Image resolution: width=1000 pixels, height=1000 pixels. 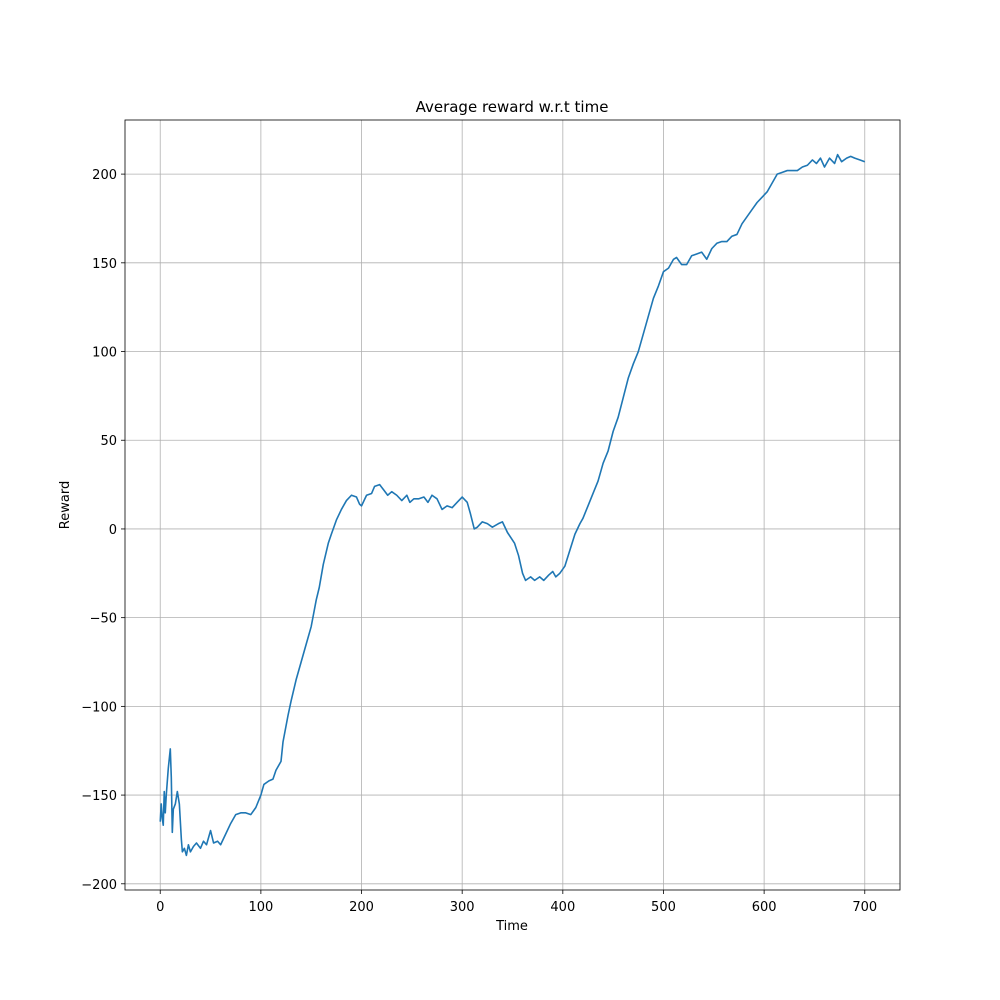 I want to click on x-tick-label: 500, so click(x=663, y=907).